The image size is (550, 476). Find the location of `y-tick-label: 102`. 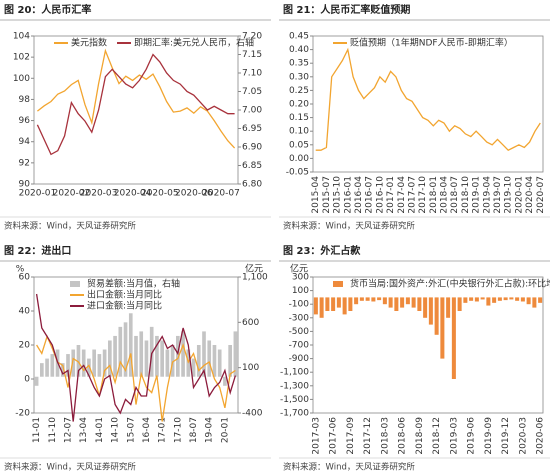

y-tick-label: 102 is located at coordinates (21, 58).